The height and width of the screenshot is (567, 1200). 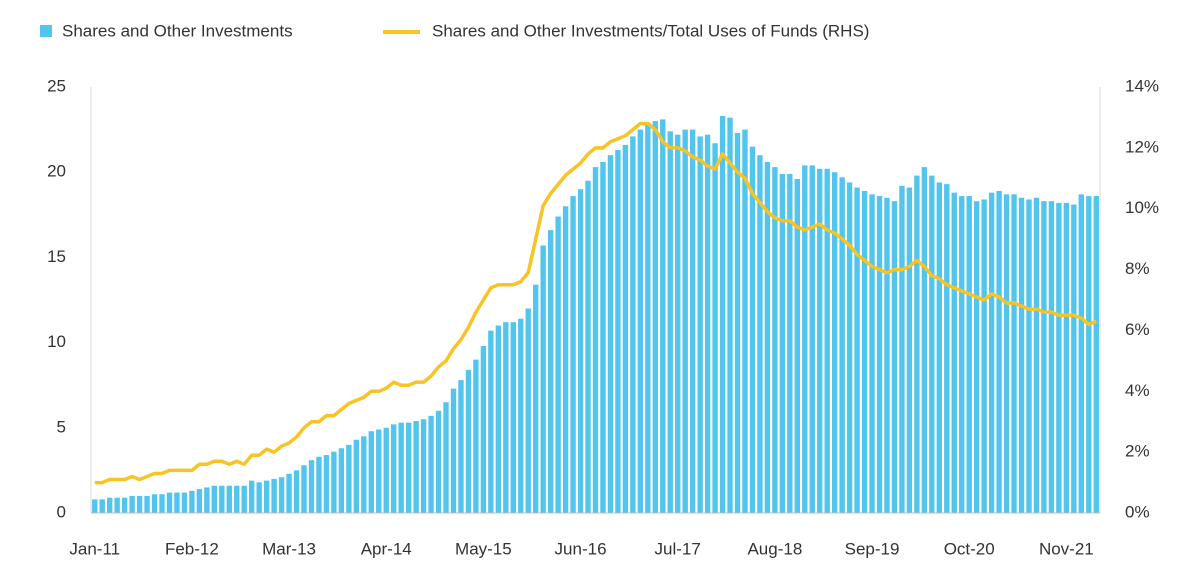 What do you see at coordinates (872, 548) in the screenshot?
I see `x-tick-label: Sep-19` at bounding box center [872, 548].